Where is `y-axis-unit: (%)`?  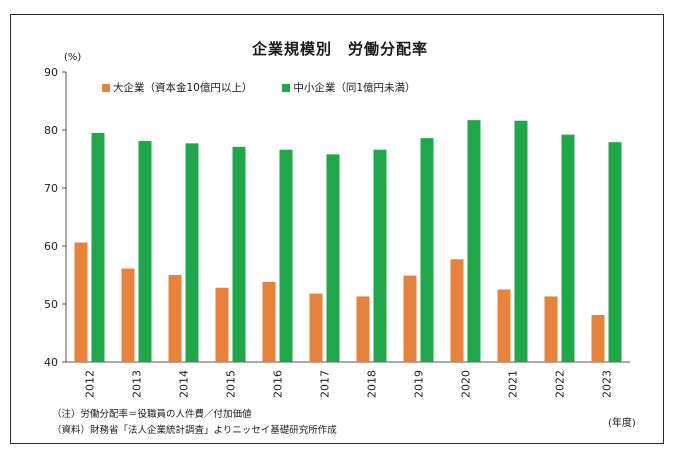 y-axis-unit: (%) is located at coordinates (73, 57).